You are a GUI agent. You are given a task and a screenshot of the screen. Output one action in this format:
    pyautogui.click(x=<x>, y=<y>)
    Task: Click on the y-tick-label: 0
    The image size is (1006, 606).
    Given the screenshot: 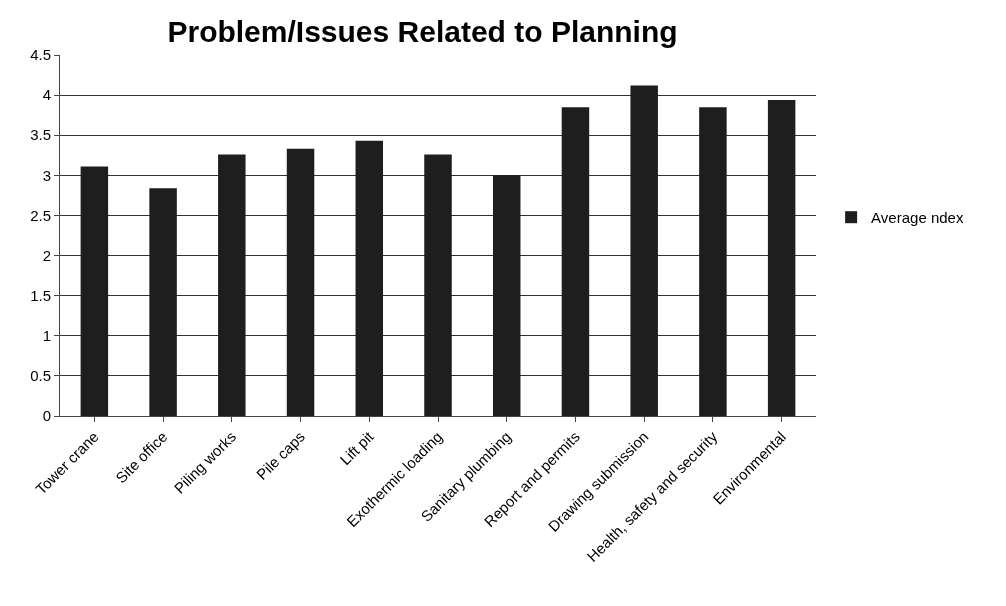 What is the action you would take?
    pyautogui.click(x=46, y=416)
    